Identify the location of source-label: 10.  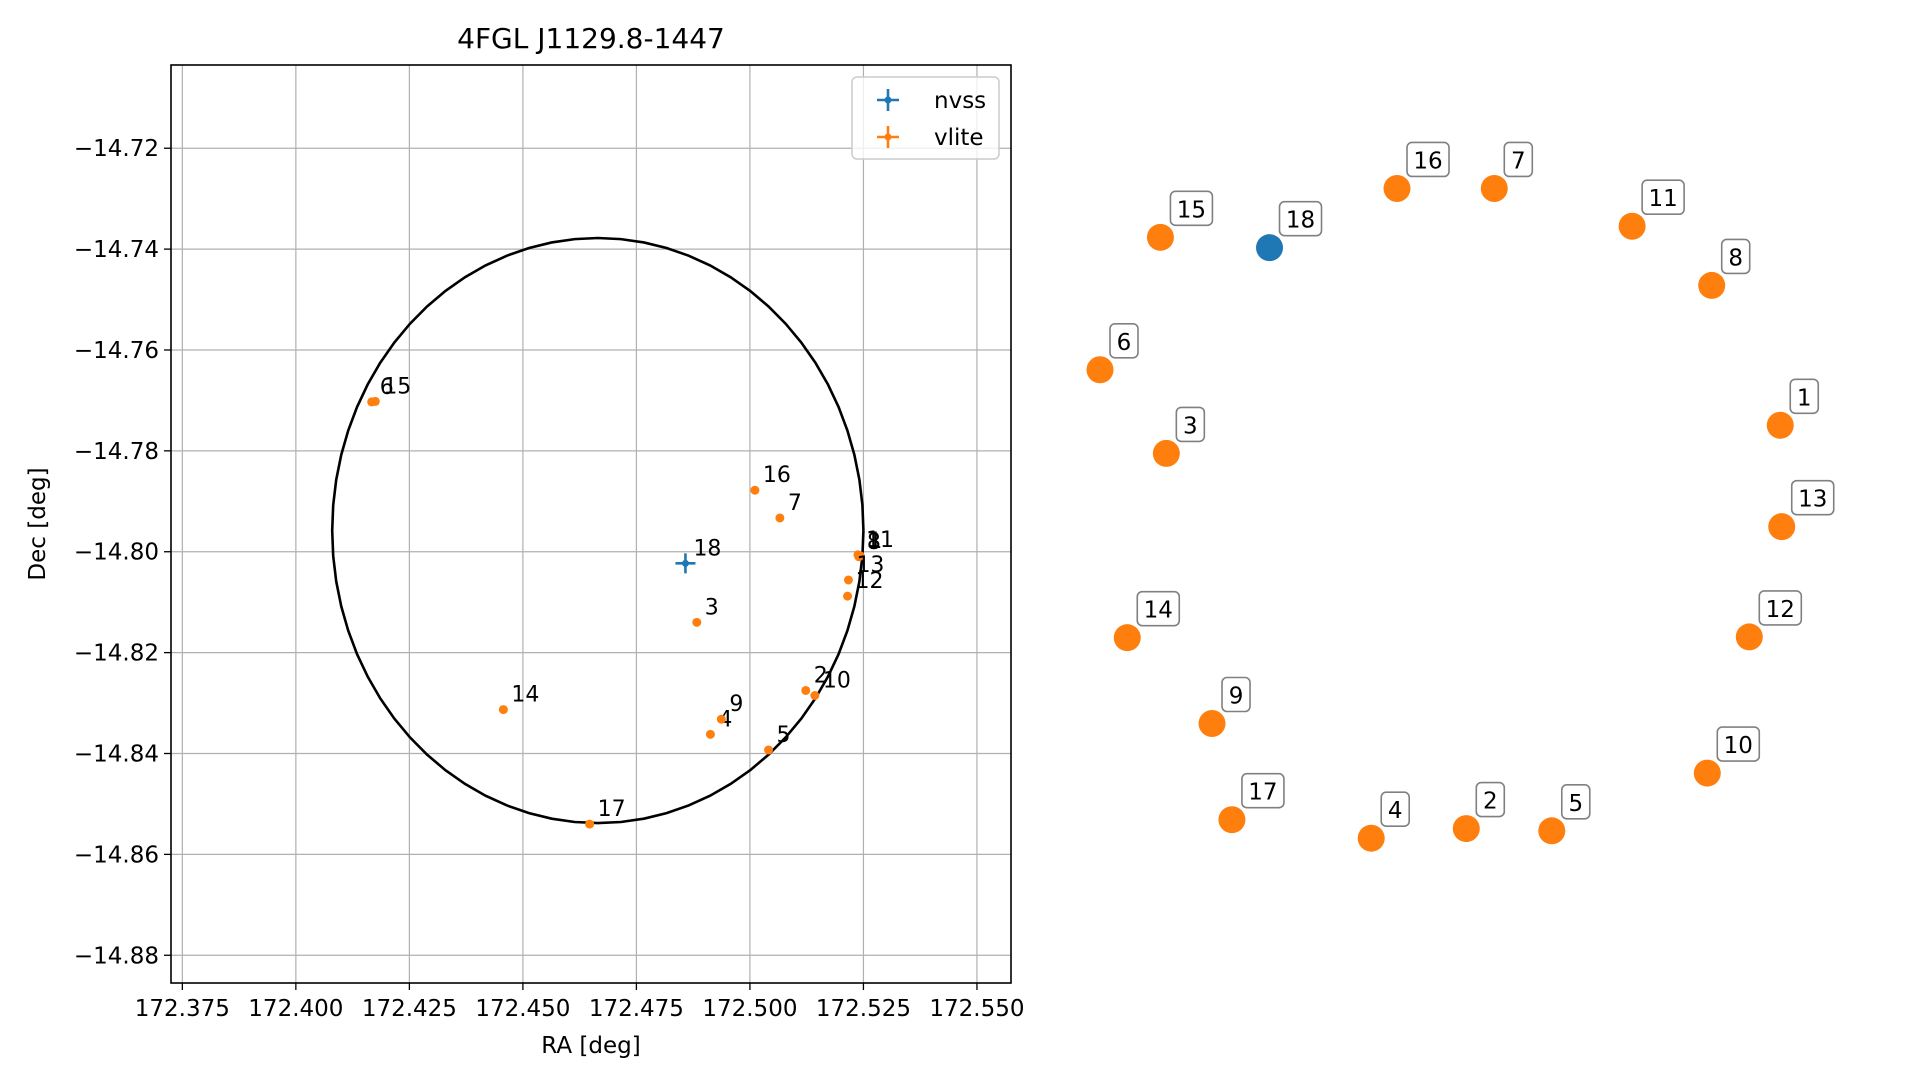
(837, 680).